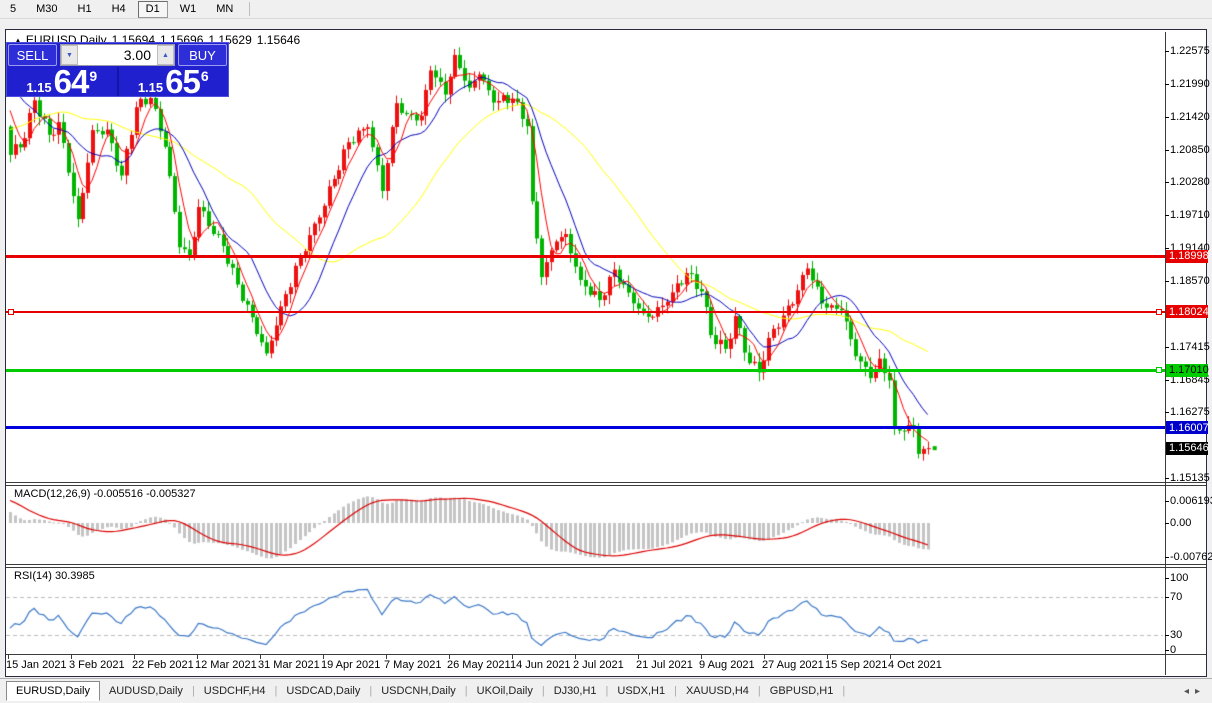 The image size is (1212, 703). Describe the element at coordinates (53, 691) in the screenshot. I see `chart-tab-eurusd: EURUSD,Daily` at that location.